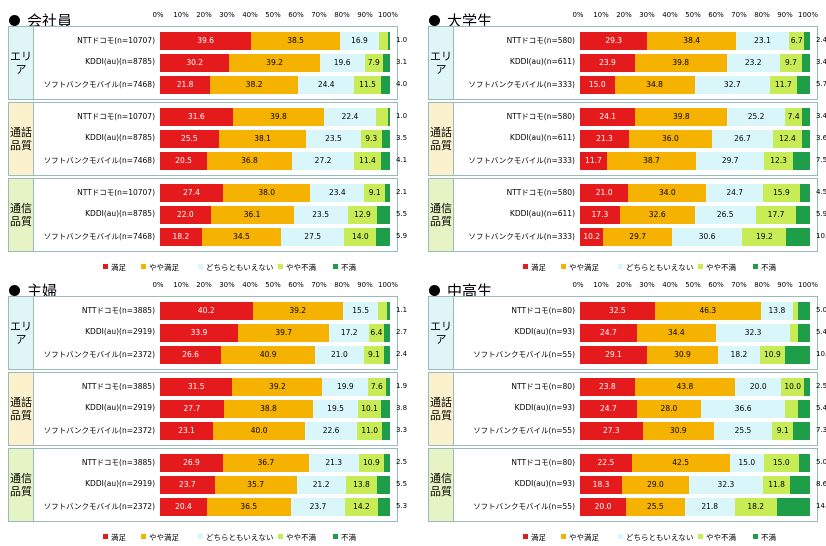 The width and height of the screenshot is (826, 546). I want to click on bar-segment: 28.0, so click(669, 409).